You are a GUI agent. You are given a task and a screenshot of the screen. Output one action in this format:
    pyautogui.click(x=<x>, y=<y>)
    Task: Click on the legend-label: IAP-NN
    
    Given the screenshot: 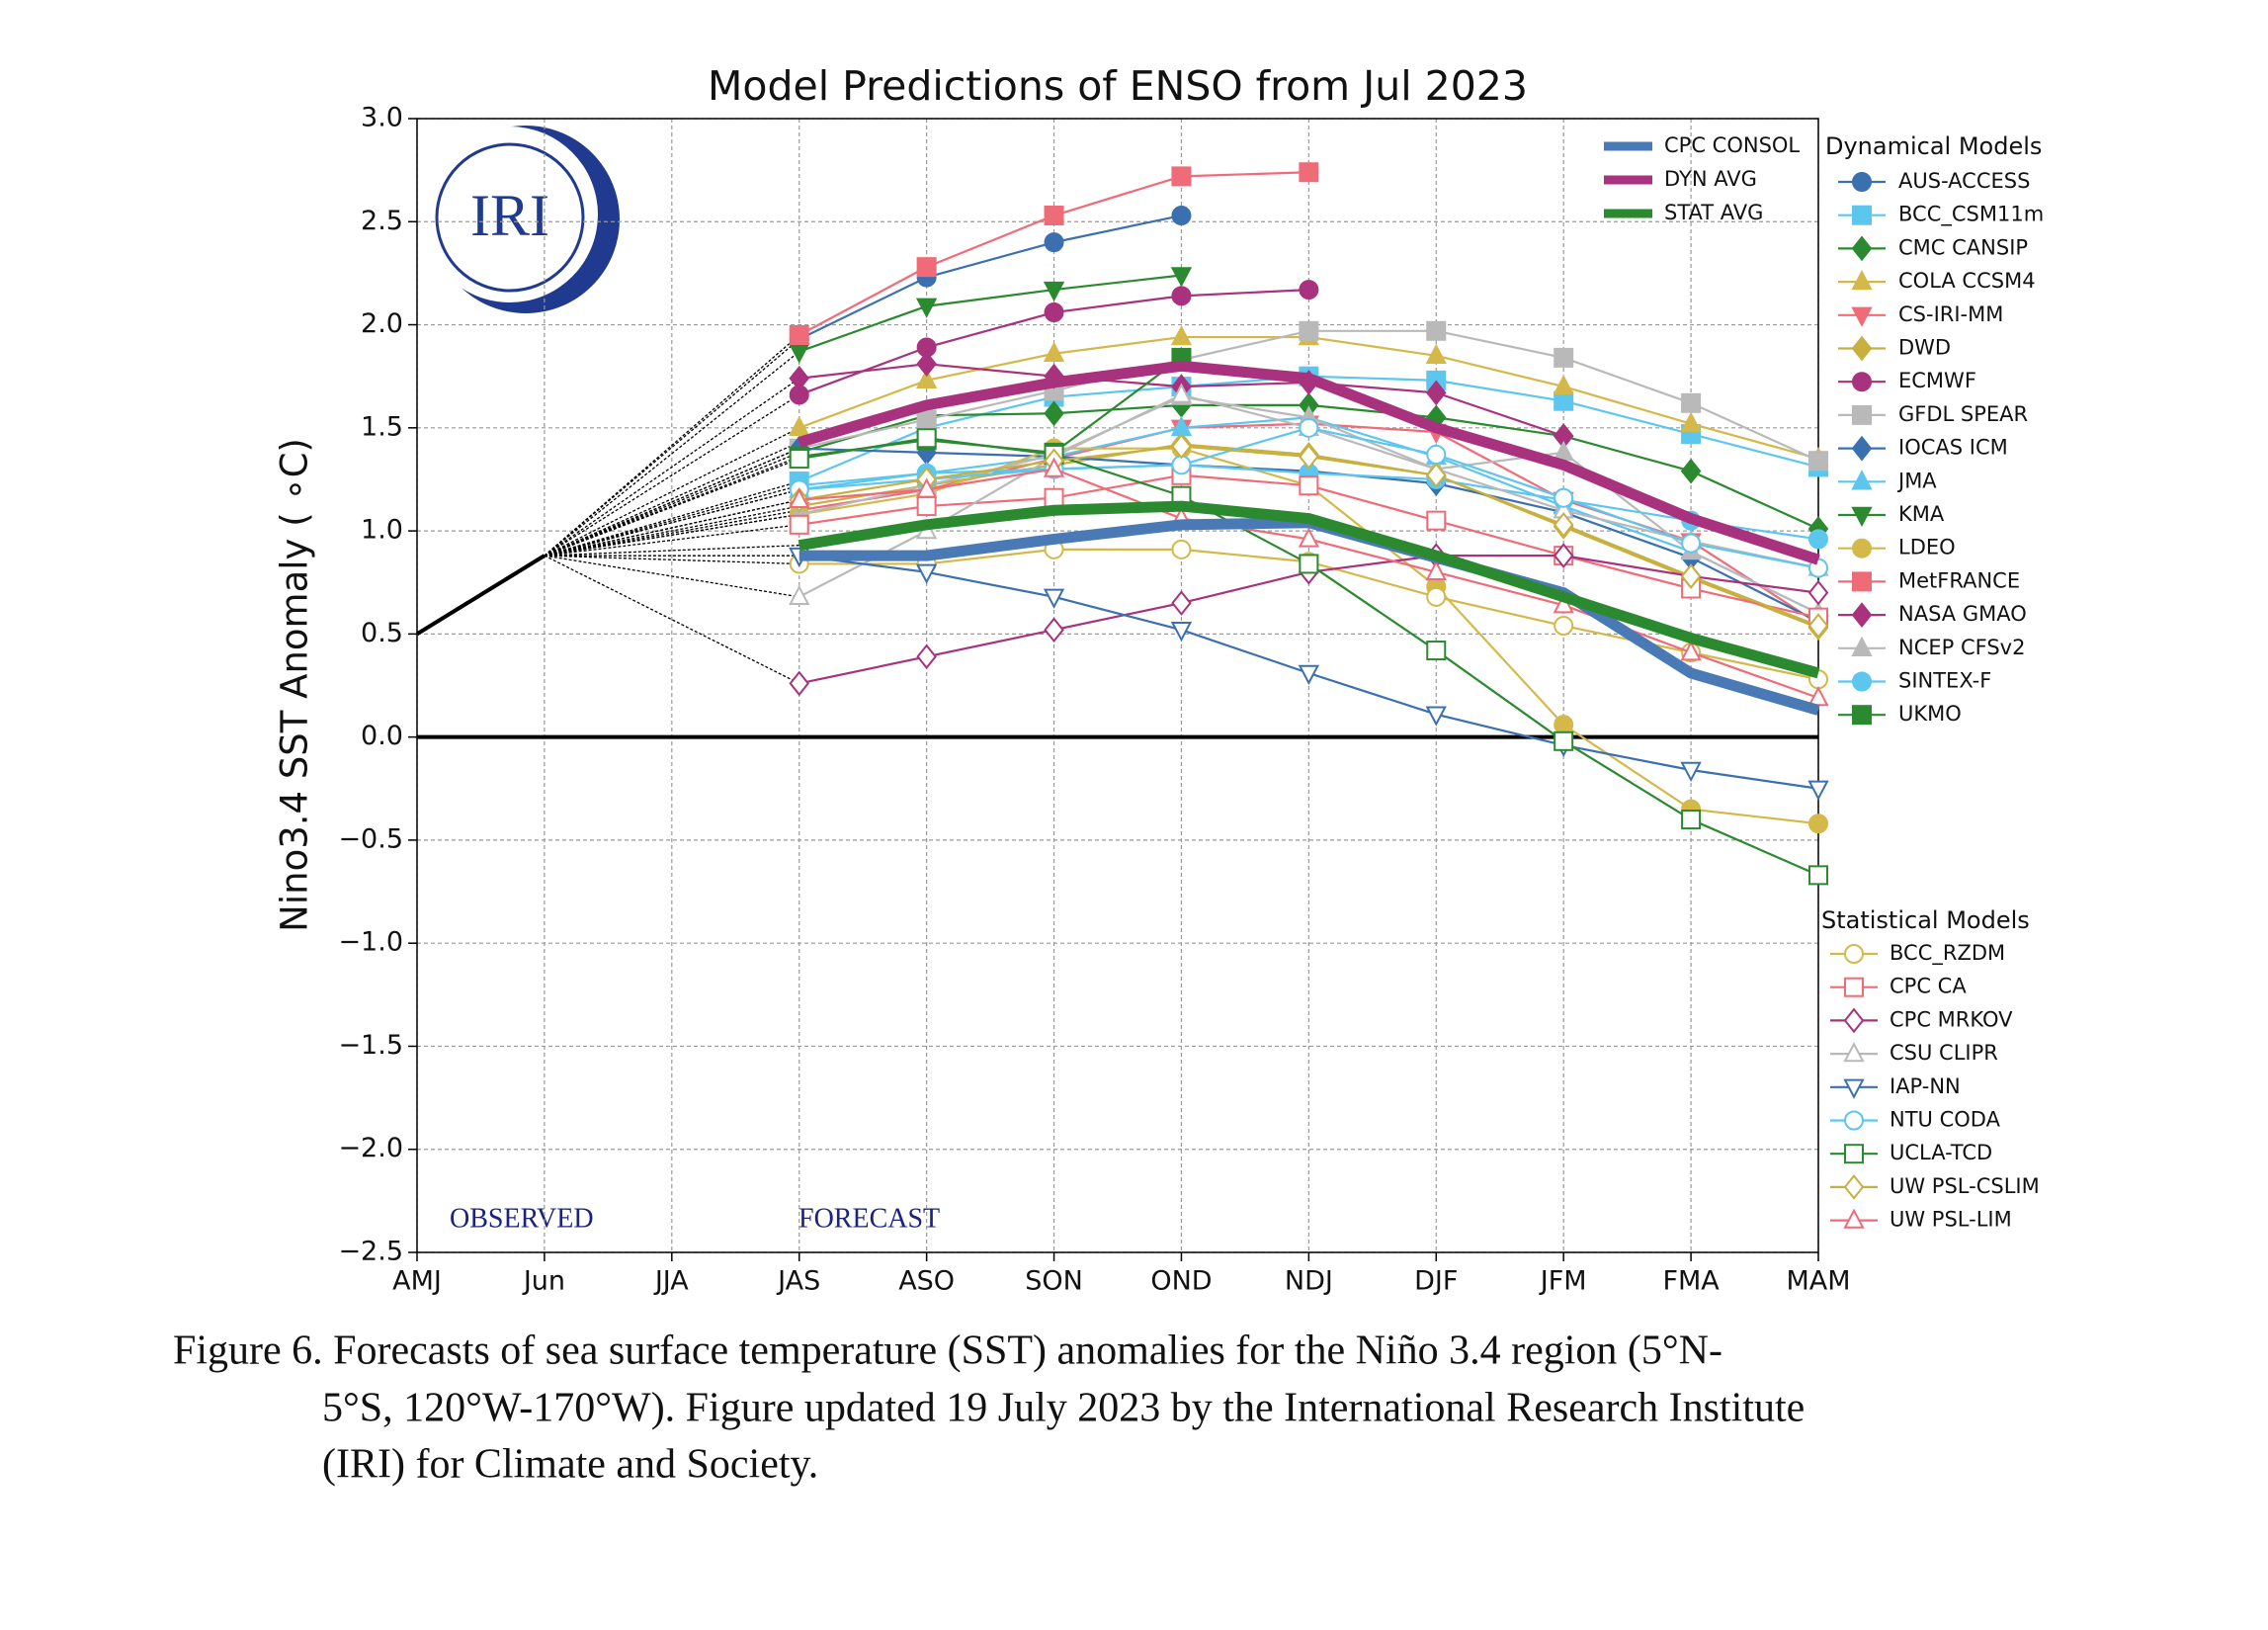 What is the action you would take?
    pyautogui.click(x=1925, y=1086)
    